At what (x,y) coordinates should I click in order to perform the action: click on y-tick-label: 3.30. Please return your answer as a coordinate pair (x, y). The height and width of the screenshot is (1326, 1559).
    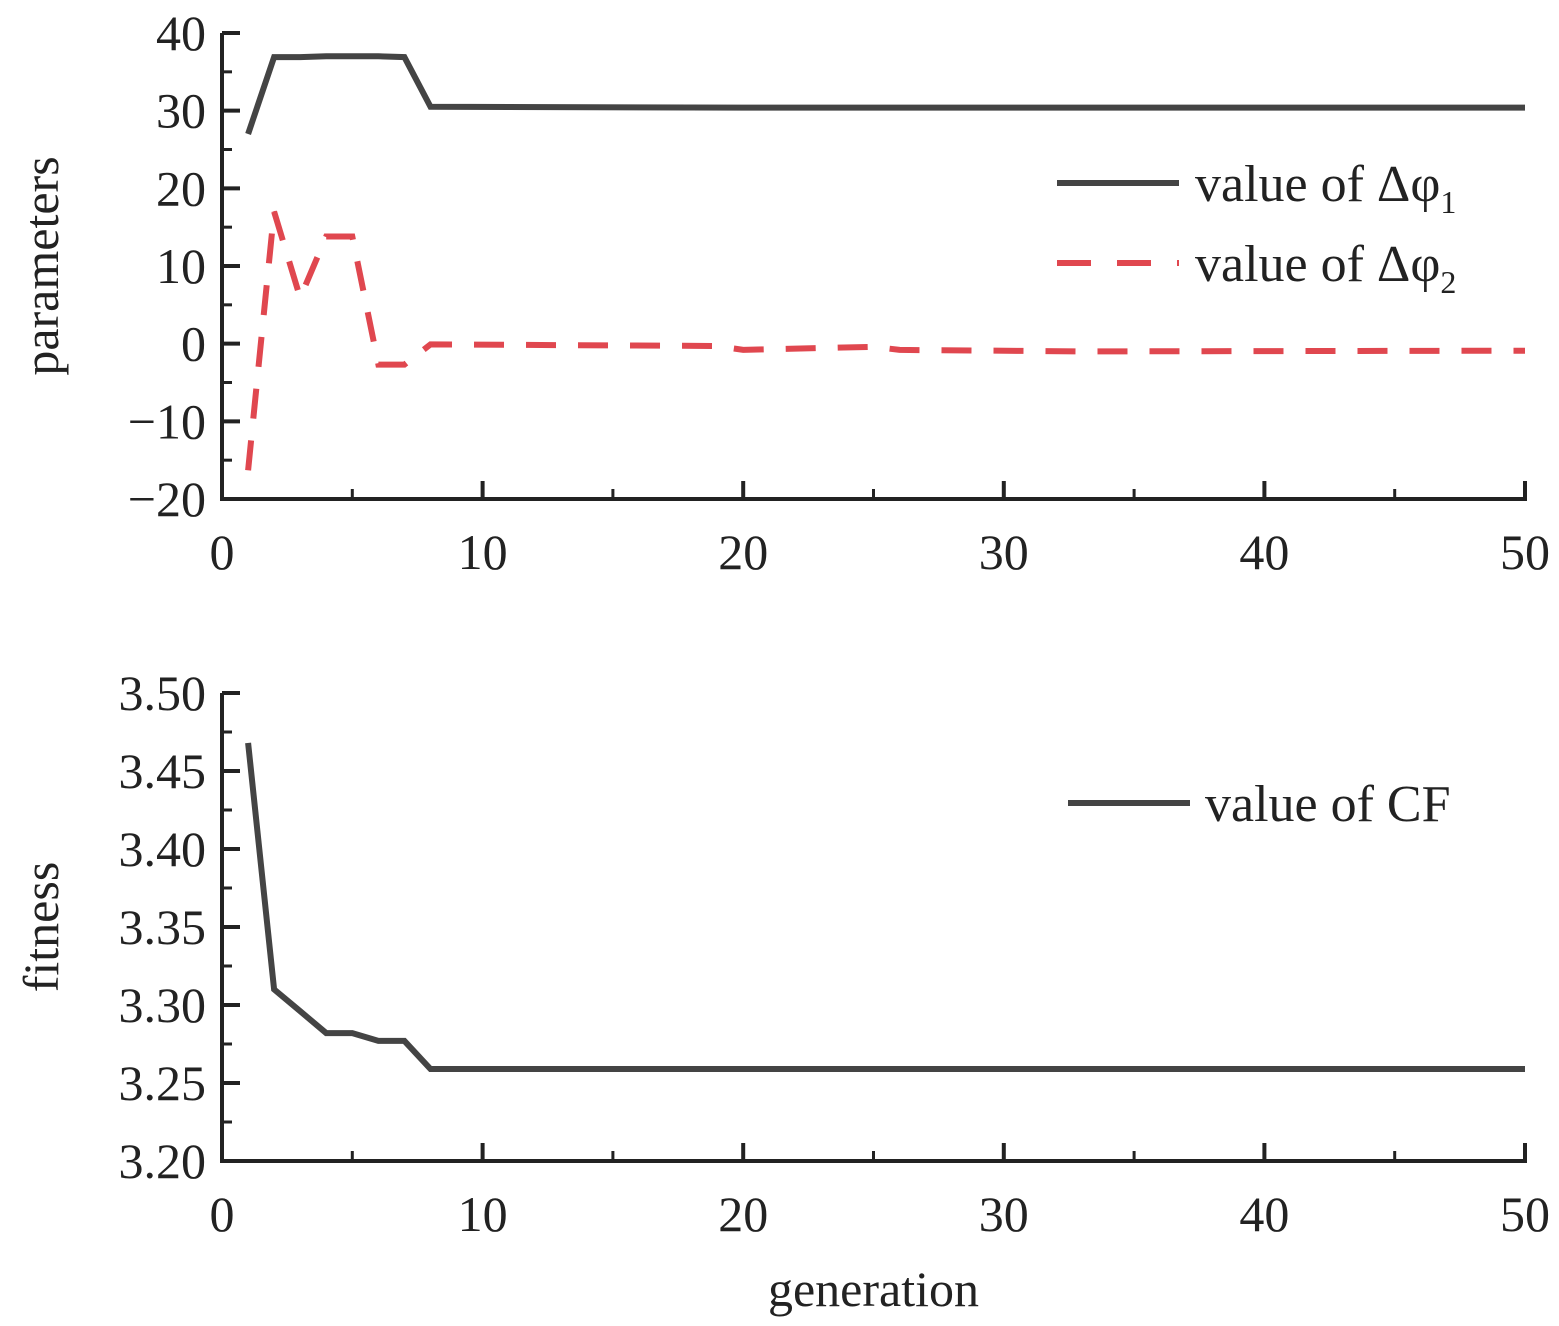
    Looking at the image, I should click on (163, 1005).